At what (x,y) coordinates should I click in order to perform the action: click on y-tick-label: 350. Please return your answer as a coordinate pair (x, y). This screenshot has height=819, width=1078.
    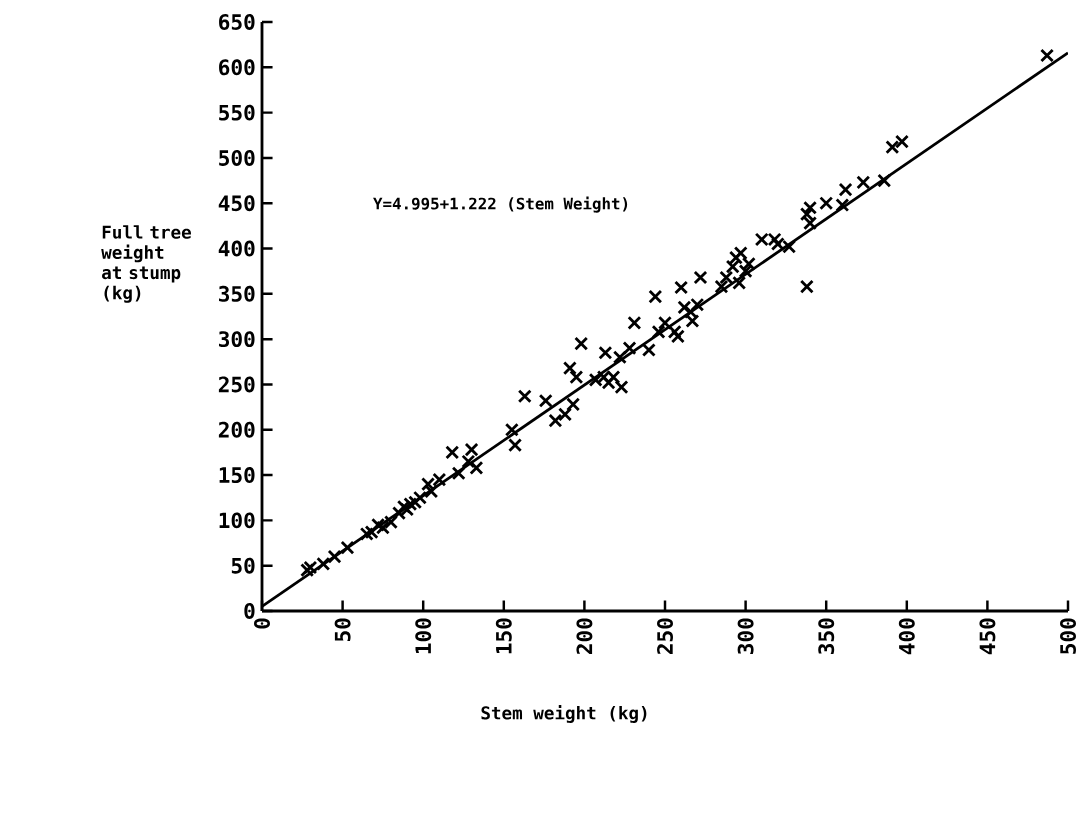
    Looking at the image, I should click on (237, 293).